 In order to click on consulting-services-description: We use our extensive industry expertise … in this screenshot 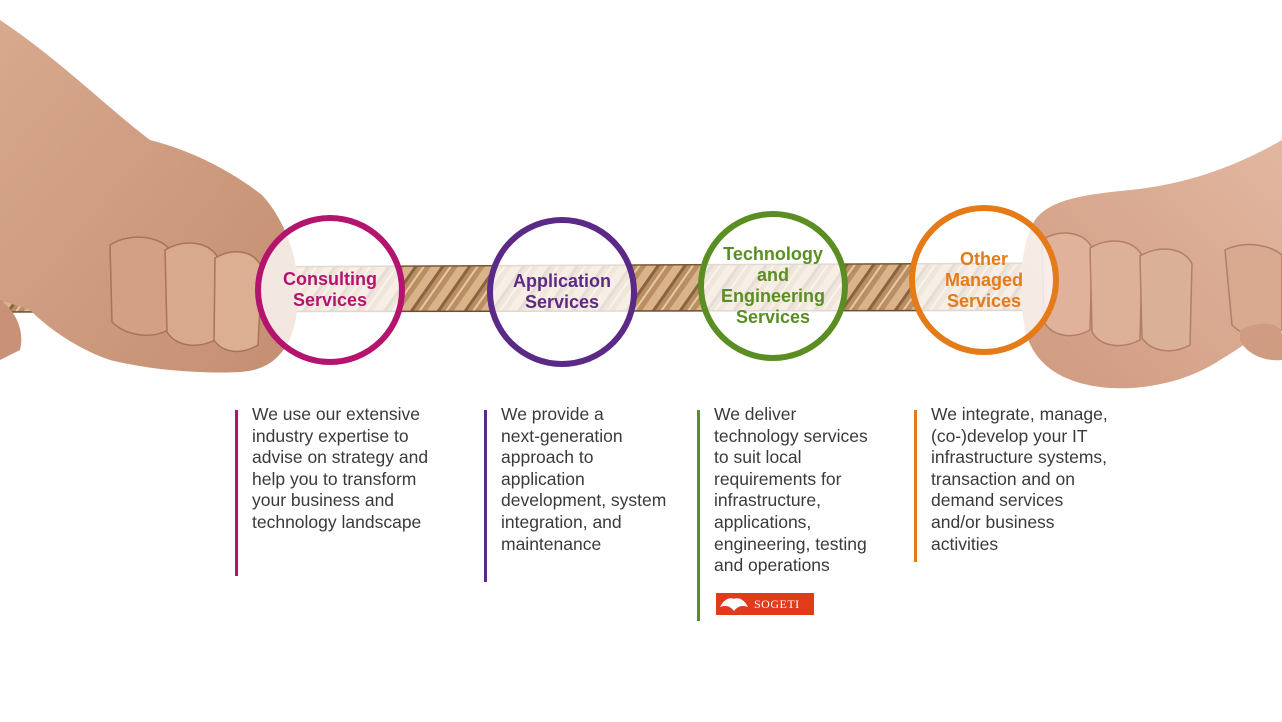, I will do `click(340, 468)`.